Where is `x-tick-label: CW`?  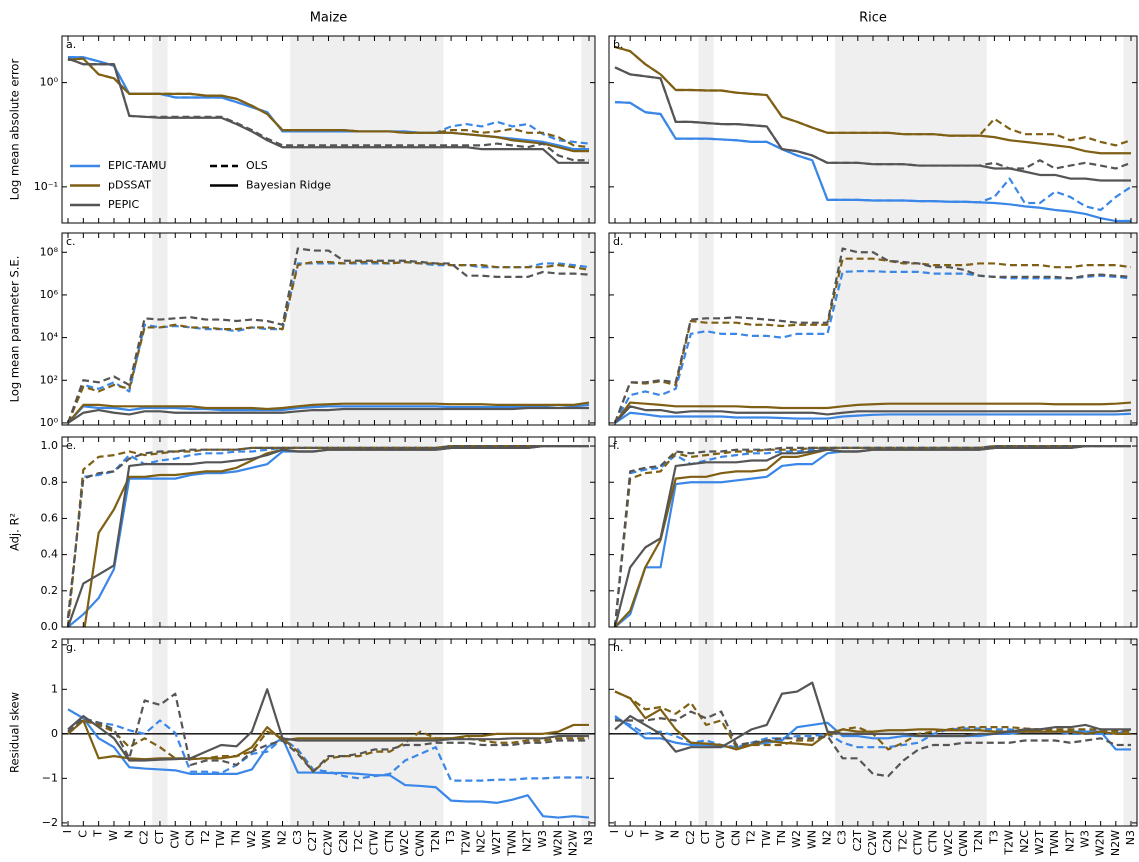
x-tick-label: CW is located at coordinates (720, 839).